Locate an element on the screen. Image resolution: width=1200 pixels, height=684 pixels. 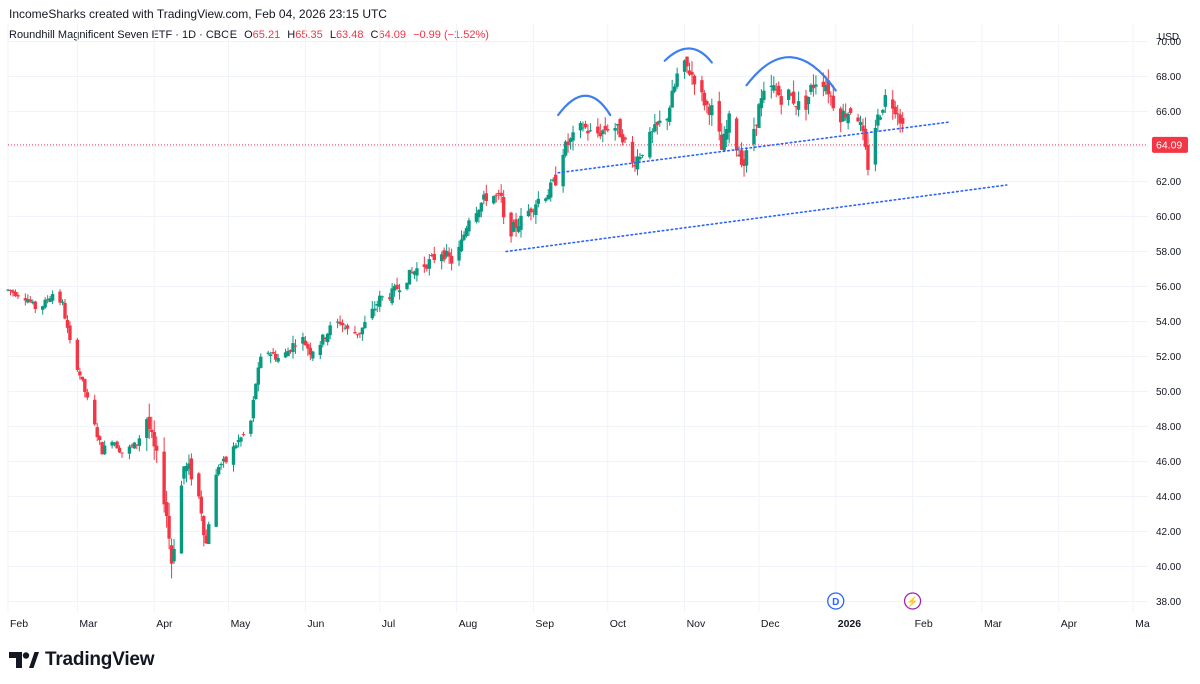
pattern-arc-right-shoulder is located at coordinates (791, 74).